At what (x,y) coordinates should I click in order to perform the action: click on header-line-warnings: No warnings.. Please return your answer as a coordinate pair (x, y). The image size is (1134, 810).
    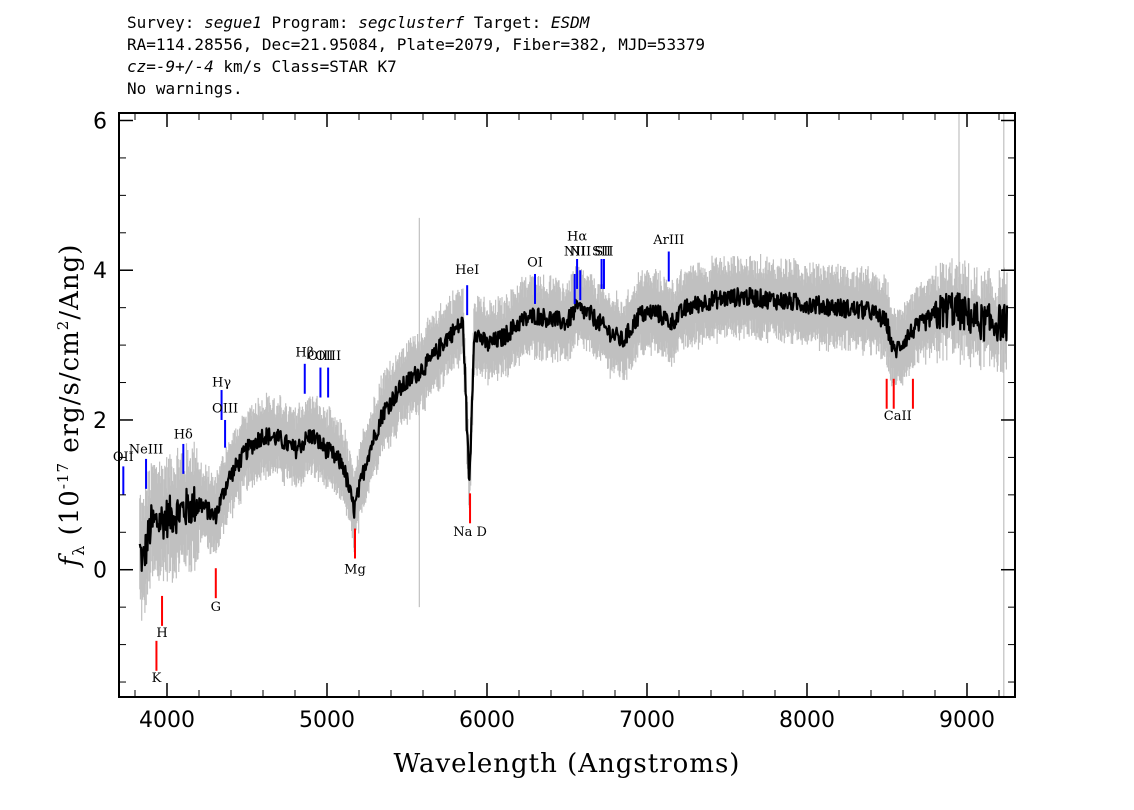
    Looking at the image, I should click on (185, 88).